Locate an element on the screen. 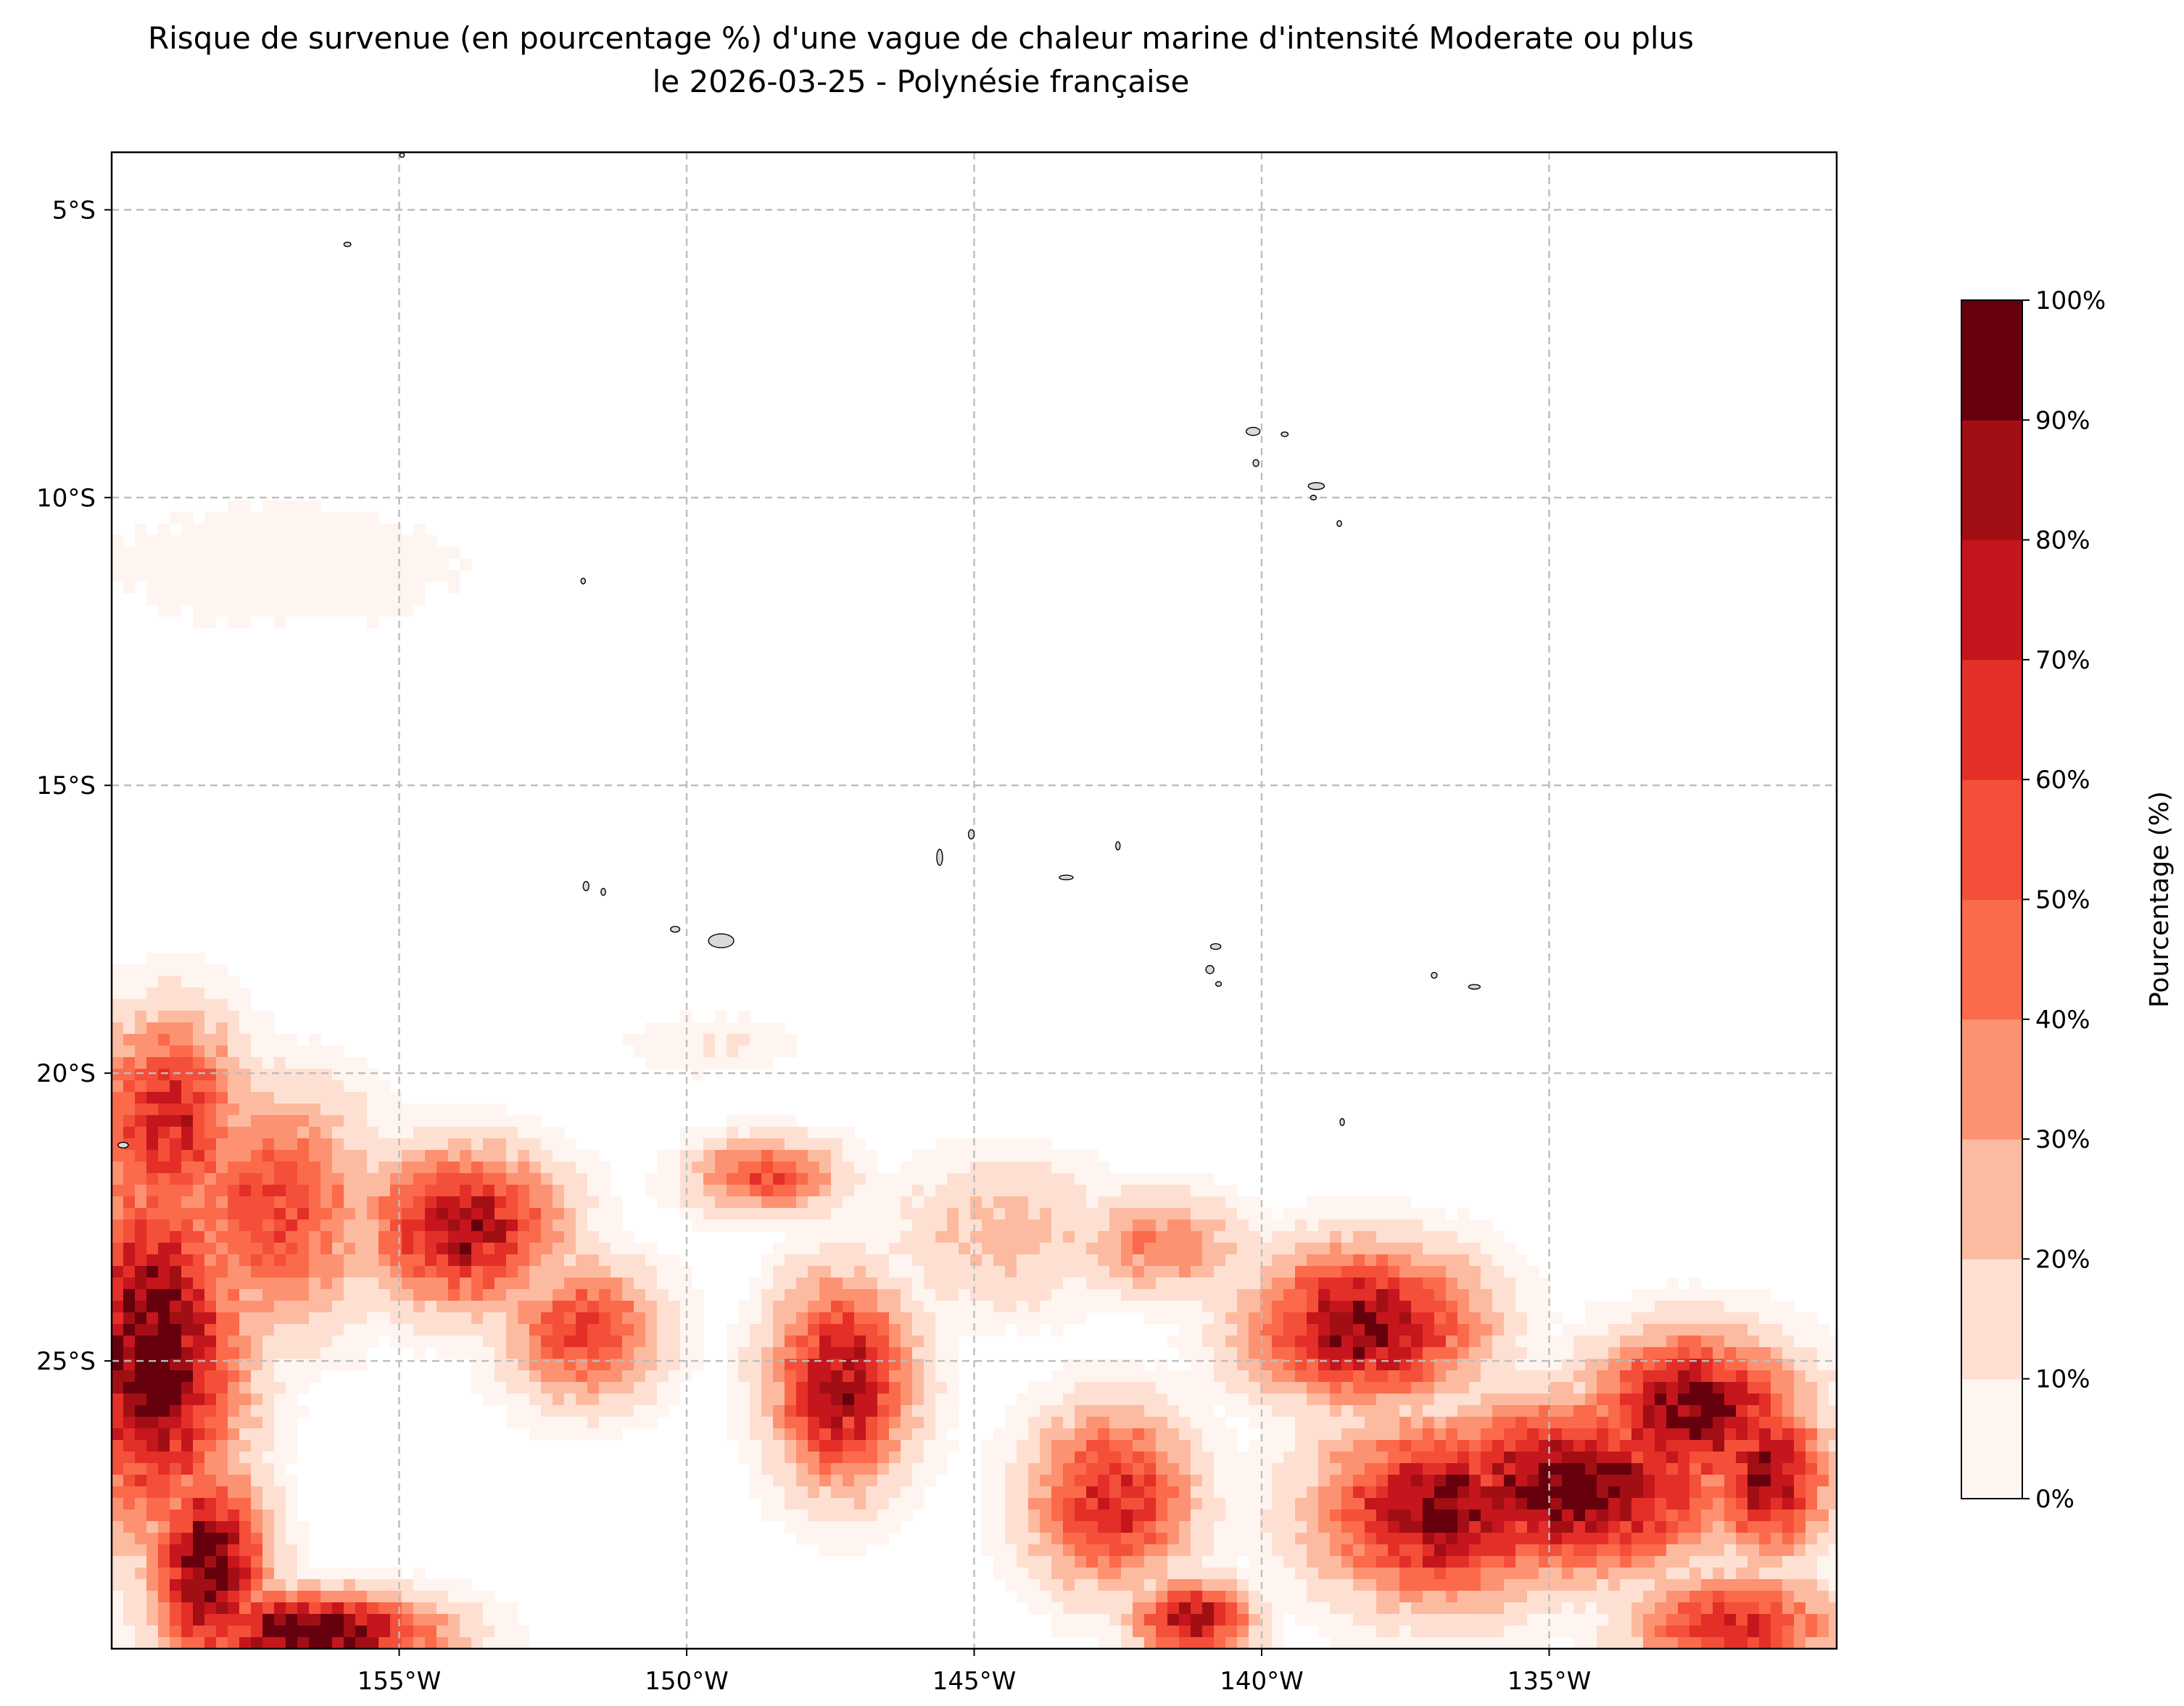 This screenshot has width=2184, height=1706. colorbar-tick-label: 10% is located at coordinates (2062, 1379).